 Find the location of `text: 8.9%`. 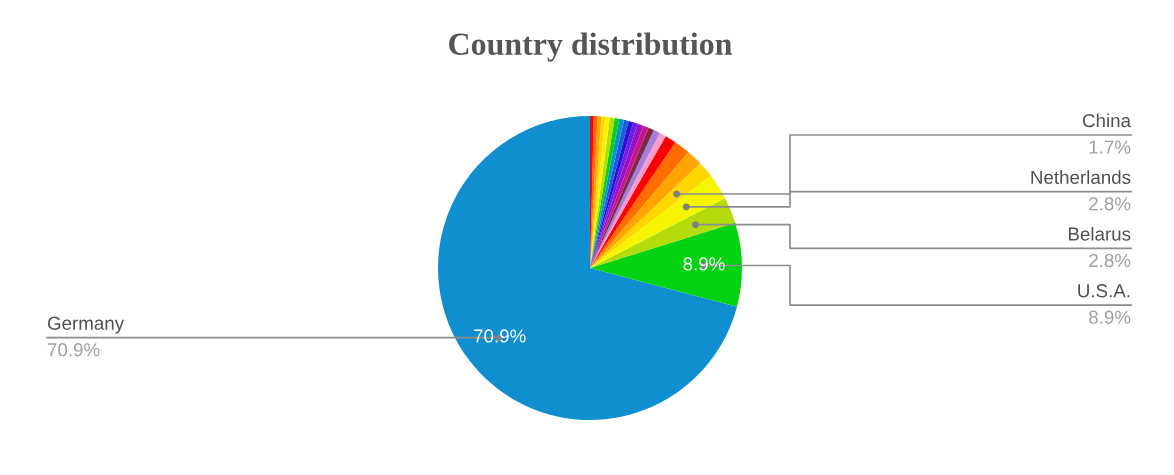

text: 8.9% is located at coordinates (704, 264).